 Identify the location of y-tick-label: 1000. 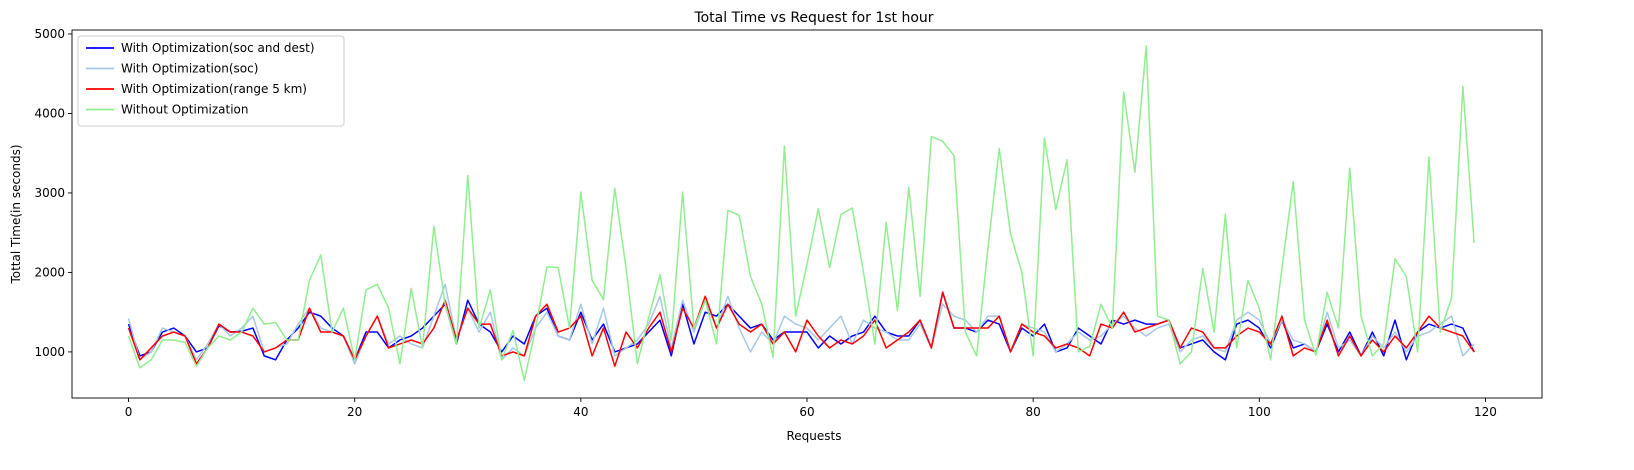
(49, 352).